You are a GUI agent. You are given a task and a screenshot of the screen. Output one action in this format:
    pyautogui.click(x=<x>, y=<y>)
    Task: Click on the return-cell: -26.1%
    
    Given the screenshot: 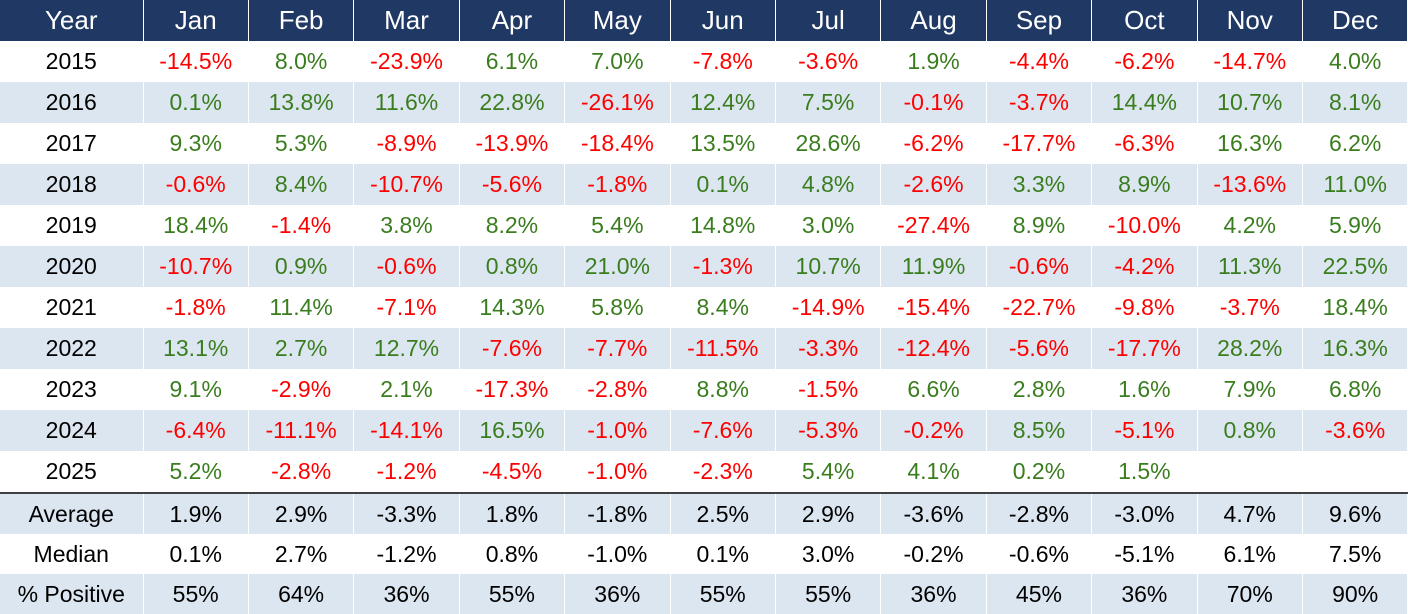 What is the action you would take?
    pyautogui.click(x=617, y=102)
    